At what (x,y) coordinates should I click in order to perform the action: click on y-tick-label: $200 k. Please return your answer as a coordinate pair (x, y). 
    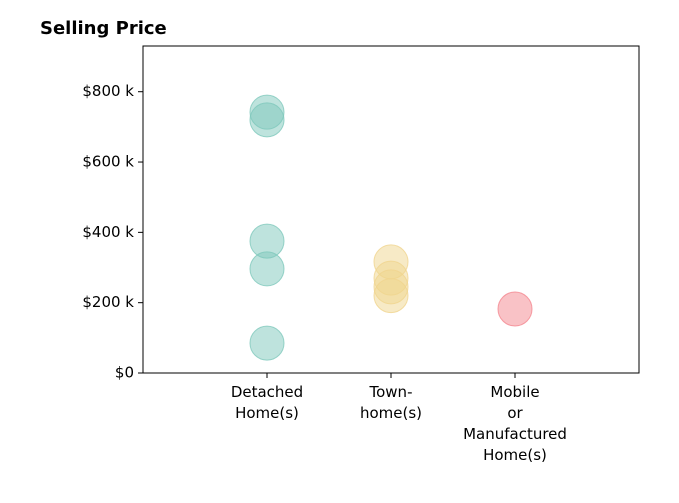
    Looking at the image, I should click on (108, 302).